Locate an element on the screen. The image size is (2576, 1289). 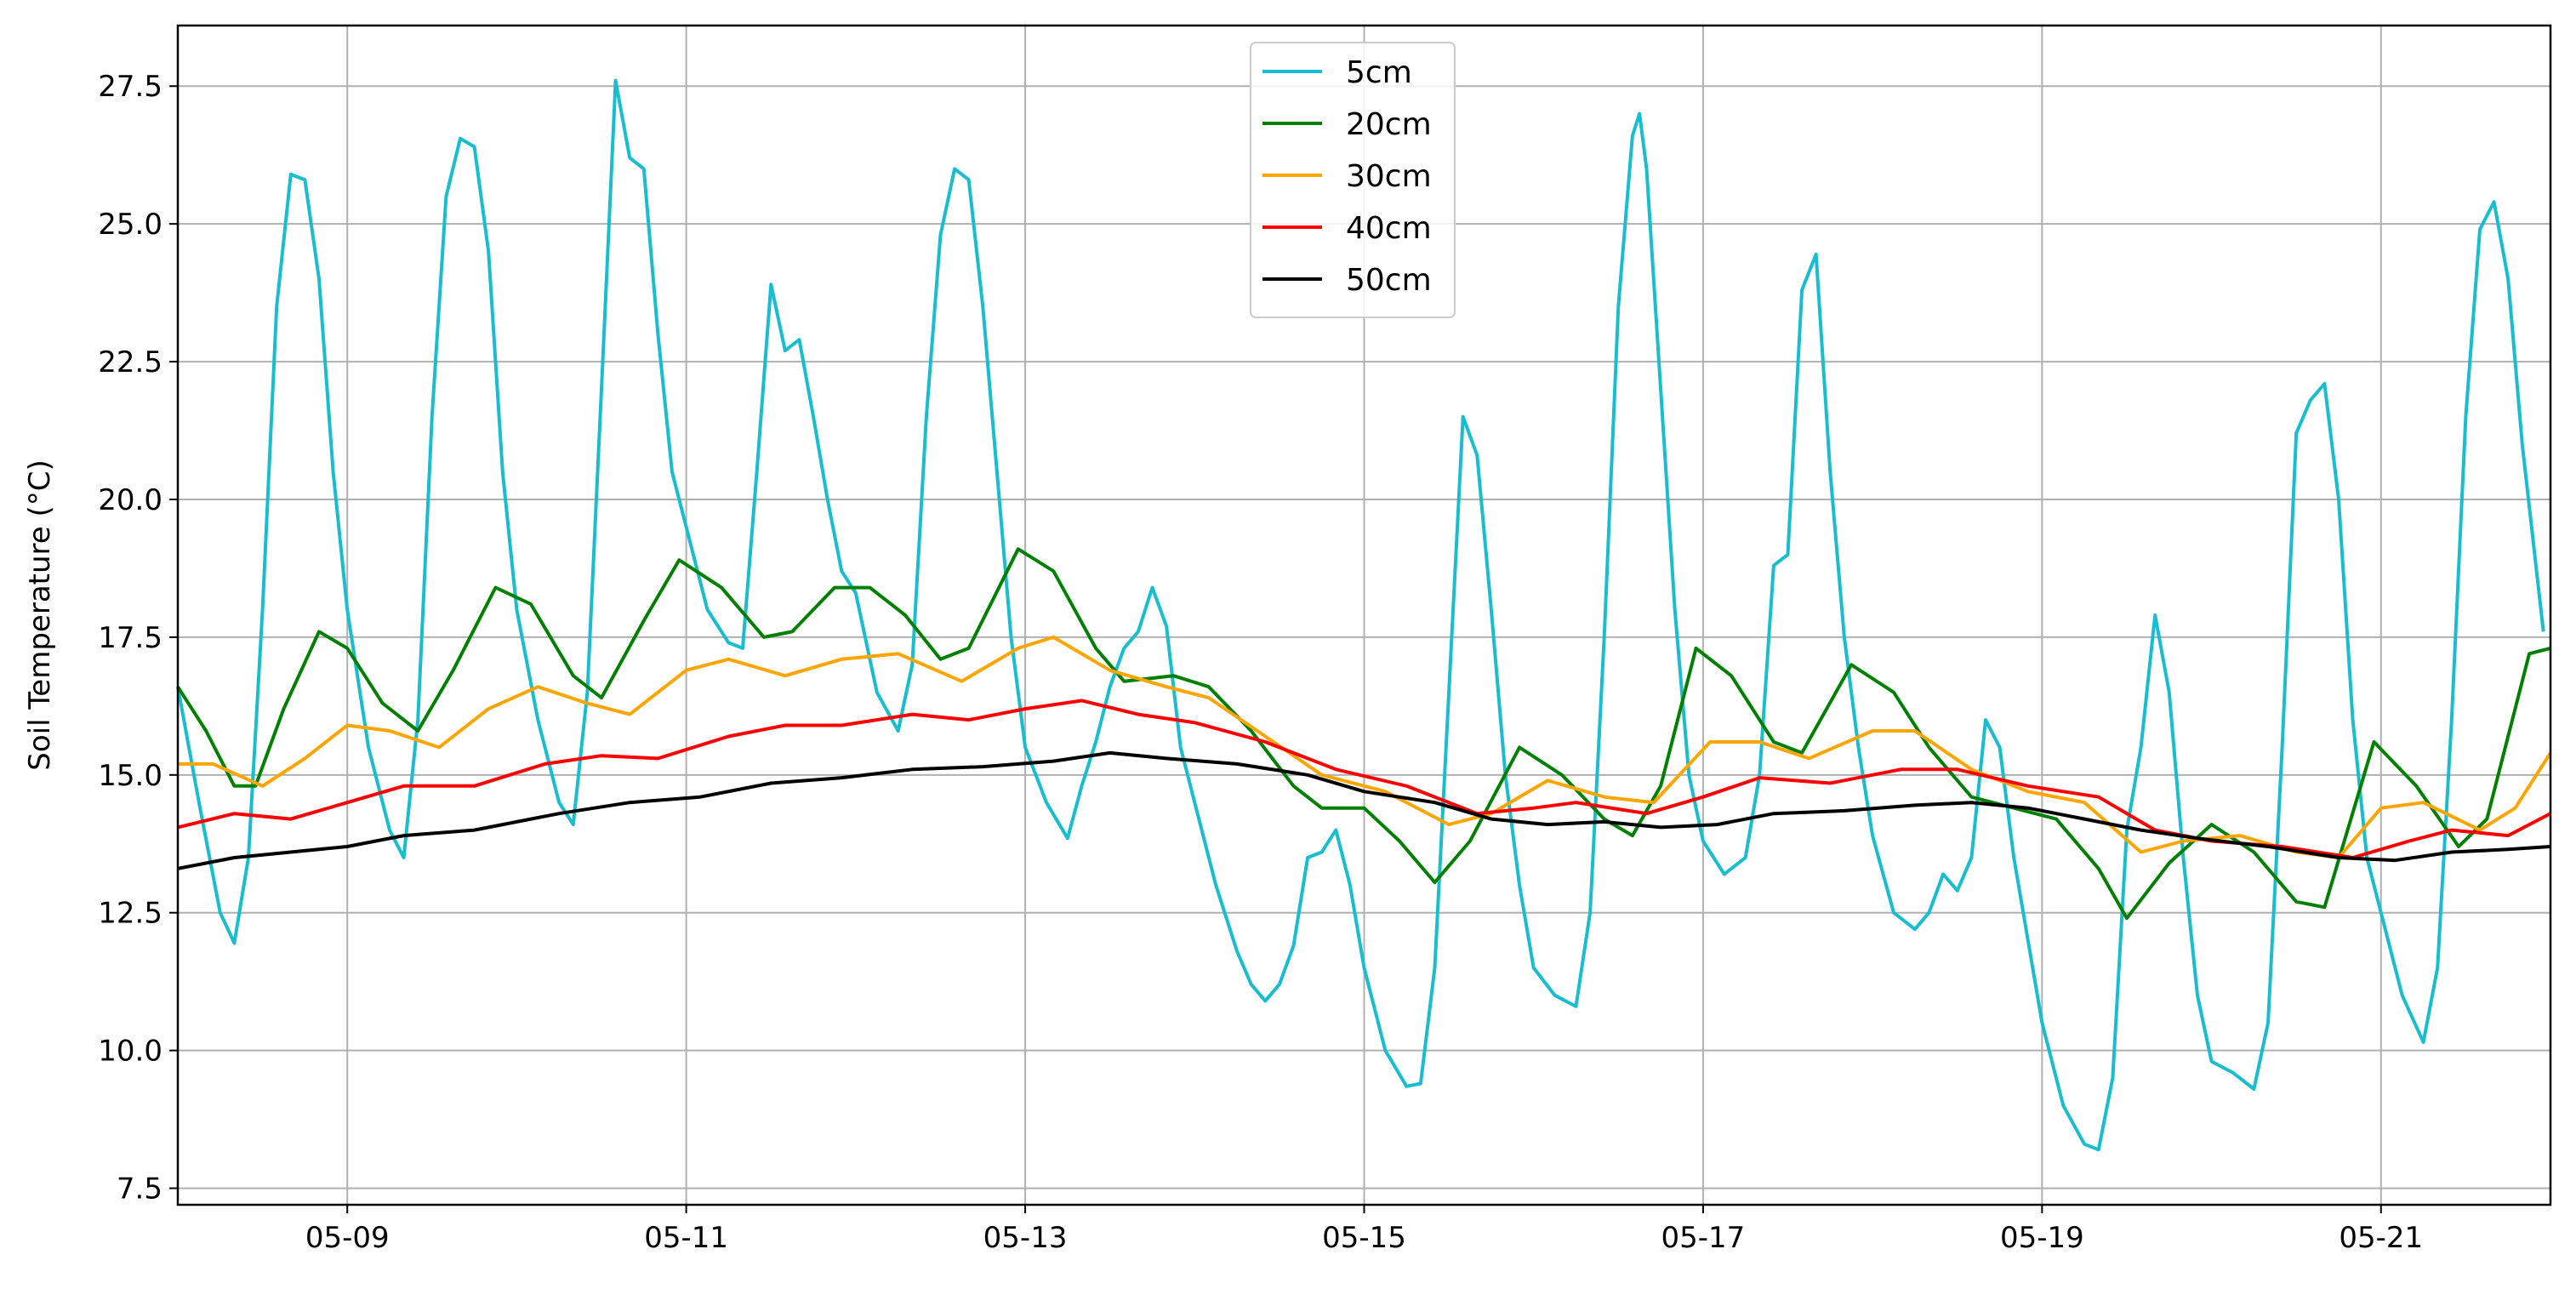
x-tick-label: 05-19 is located at coordinates (2042, 1238).